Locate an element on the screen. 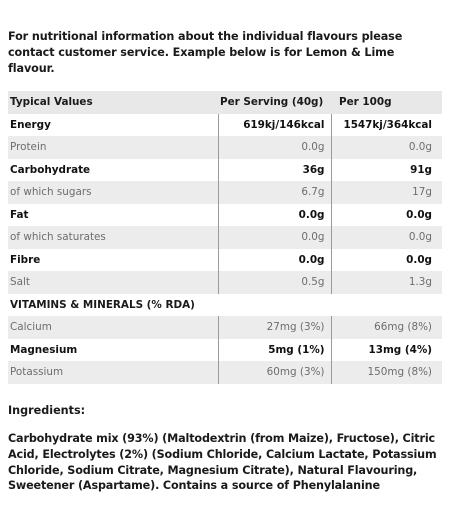 The height and width of the screenshot is (524, 450). per-serving-value: 5mg (1%) is located at coordinates (274, 349).